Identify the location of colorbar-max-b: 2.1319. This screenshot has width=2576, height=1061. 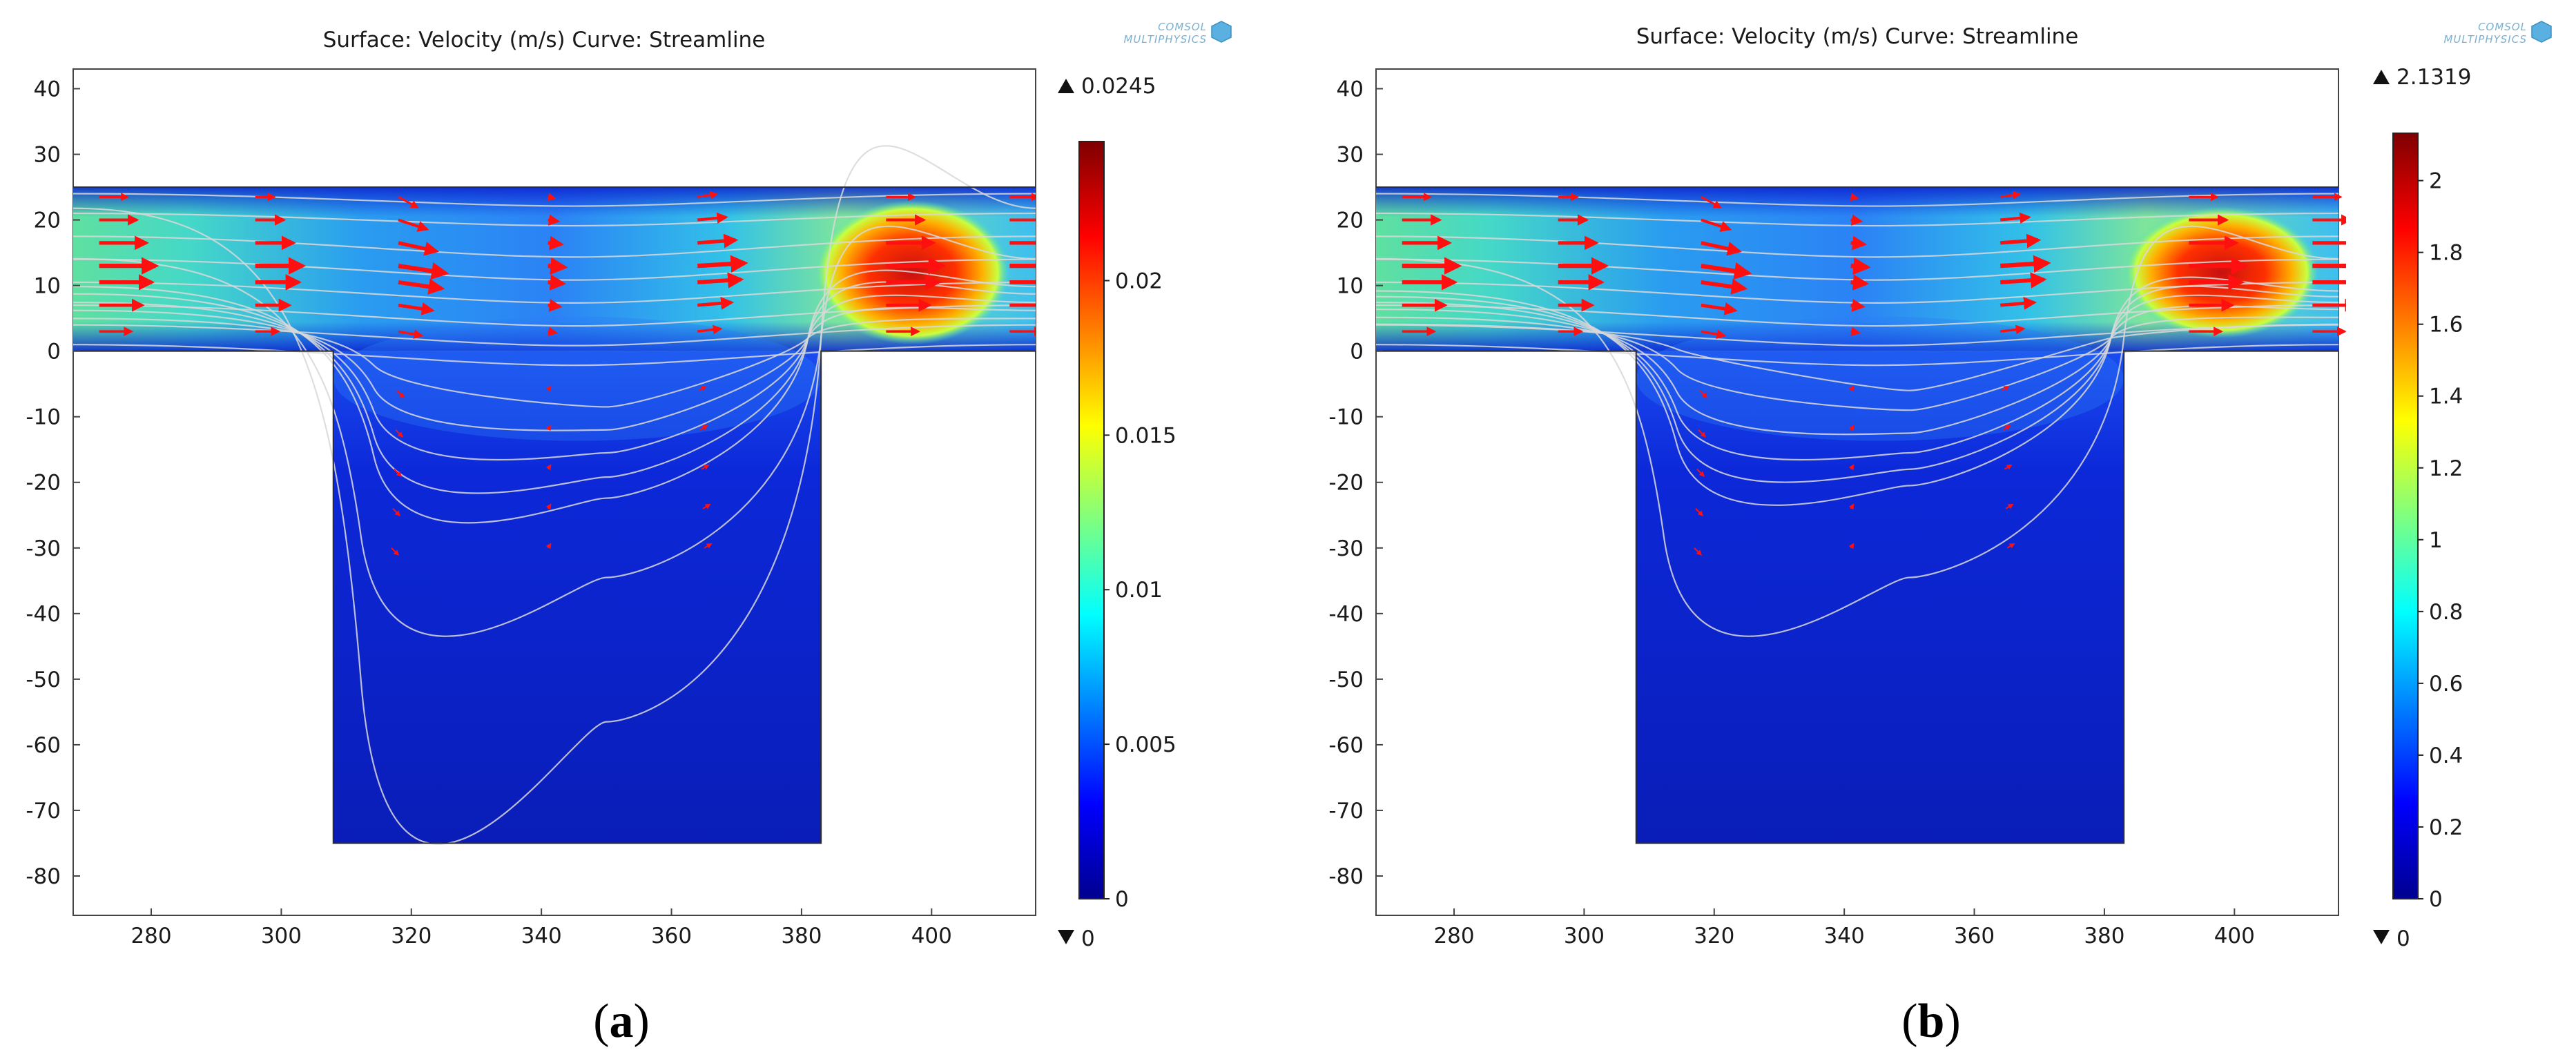
(2434, 77).